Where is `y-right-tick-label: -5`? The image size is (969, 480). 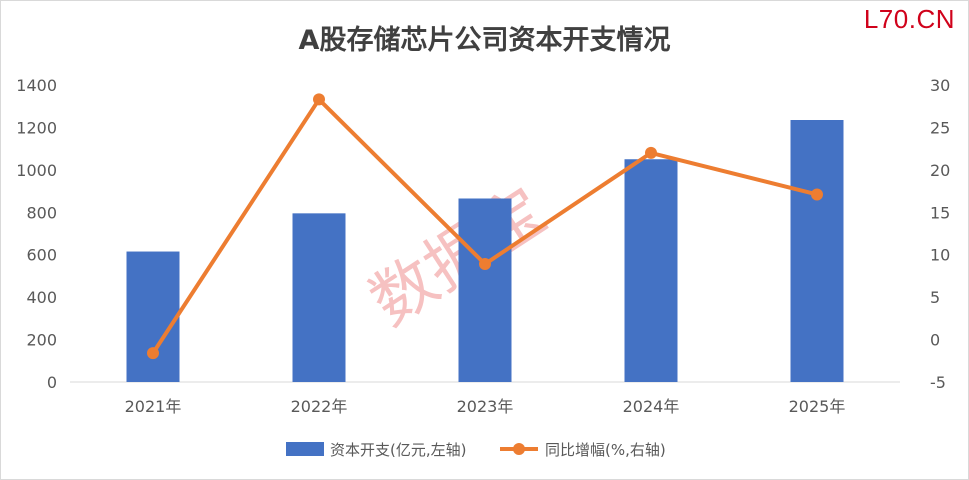
y-right-tick-label: -5 is located at coordinates (938, 382).